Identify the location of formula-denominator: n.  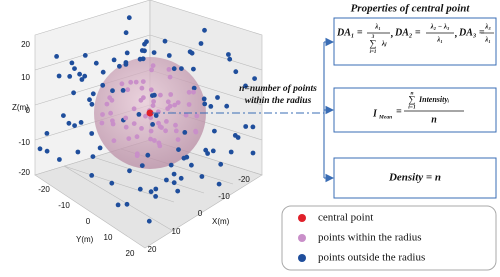
(434, 119).